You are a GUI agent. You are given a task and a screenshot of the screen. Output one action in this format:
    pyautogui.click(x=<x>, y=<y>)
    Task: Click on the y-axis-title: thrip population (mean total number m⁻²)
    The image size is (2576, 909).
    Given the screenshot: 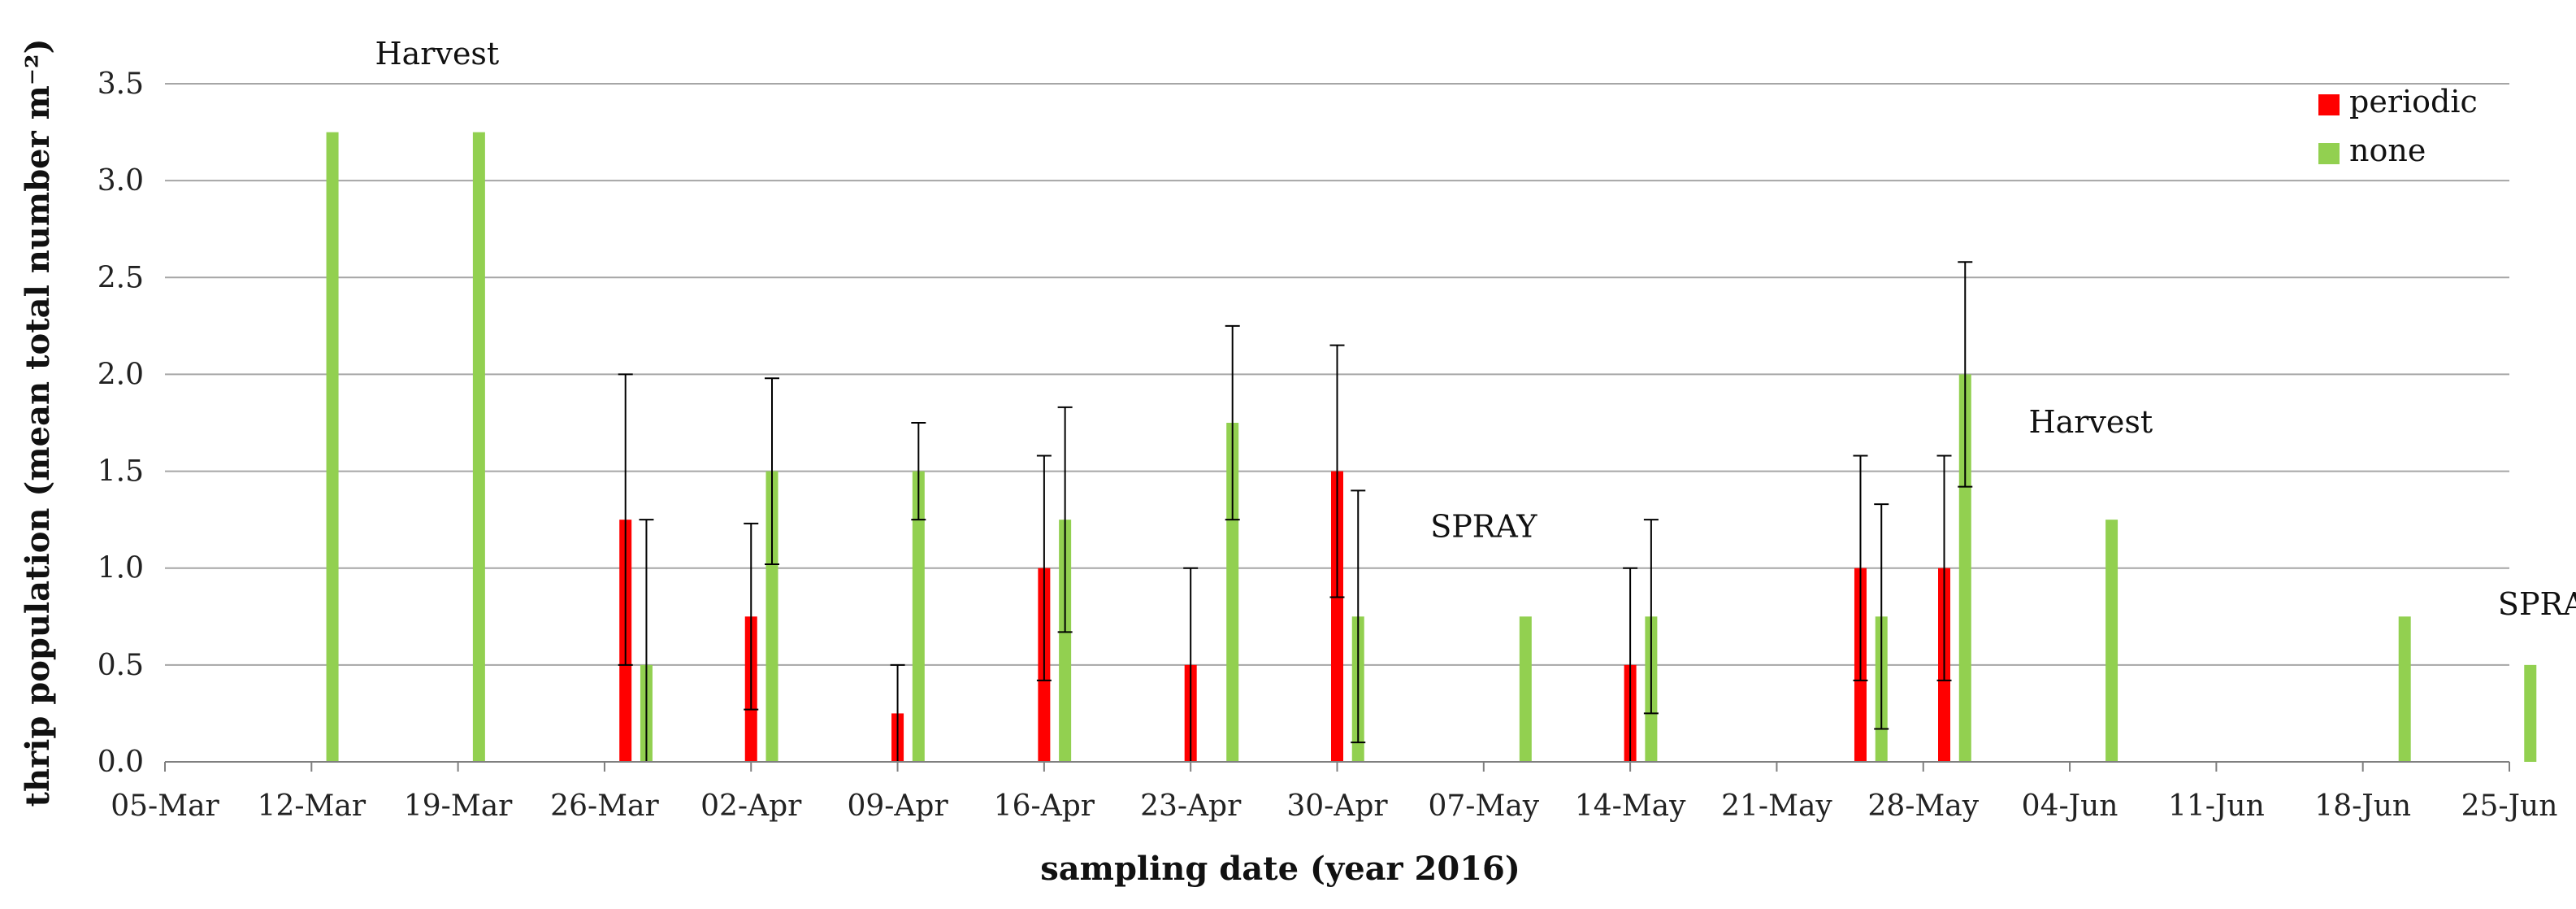 What is the action you would take?
    pyautogui.click(x=38, y=423)
    